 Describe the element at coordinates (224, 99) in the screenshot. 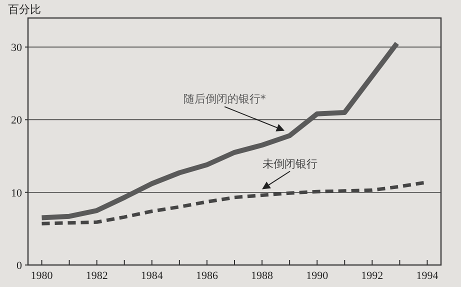

I see `text: 随后倒闭的银行*` at that location.